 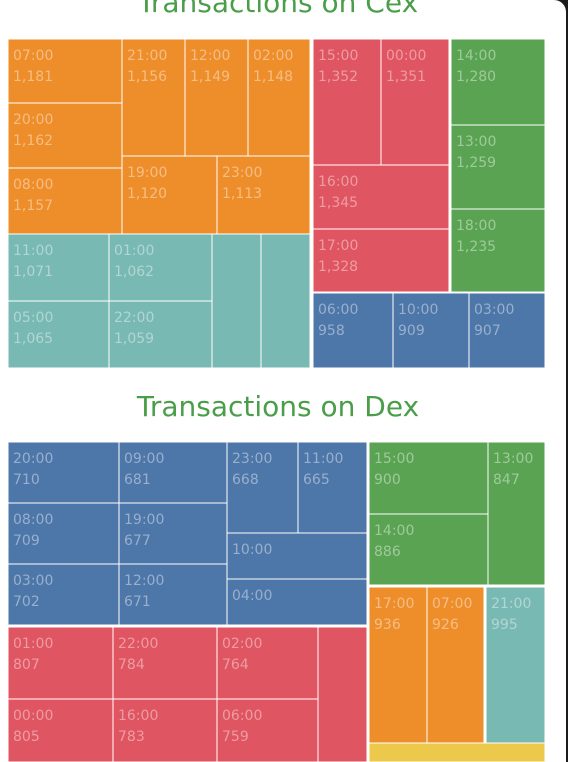 I want to click on dex-tile-value-label: 709, so click(x=26, y=541).